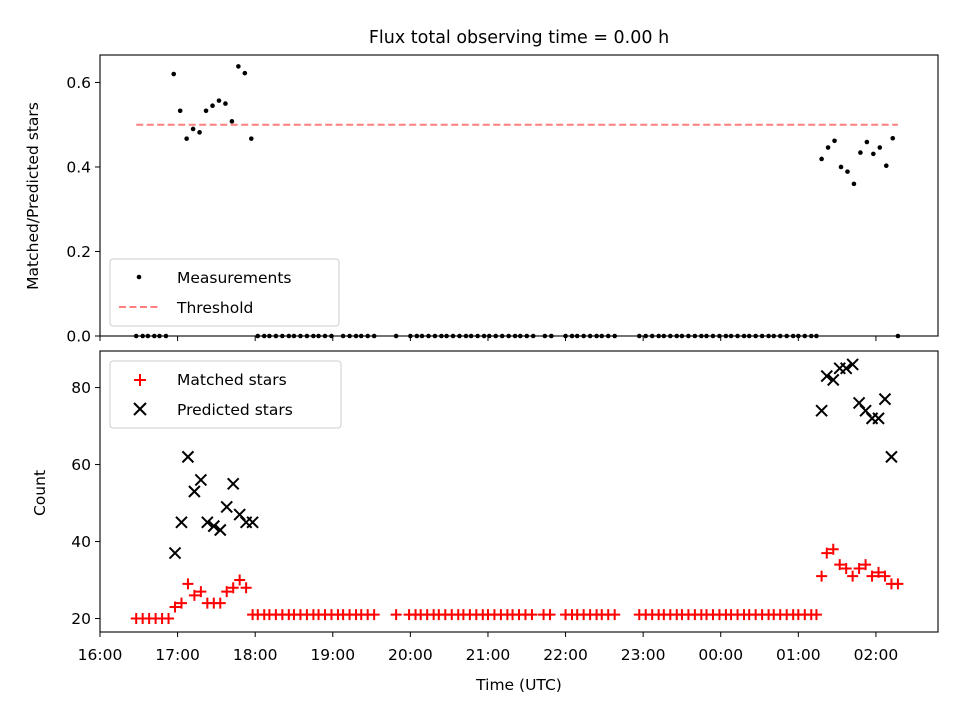  I want to click on x-tick-label: 17:00, so click(177, 655).